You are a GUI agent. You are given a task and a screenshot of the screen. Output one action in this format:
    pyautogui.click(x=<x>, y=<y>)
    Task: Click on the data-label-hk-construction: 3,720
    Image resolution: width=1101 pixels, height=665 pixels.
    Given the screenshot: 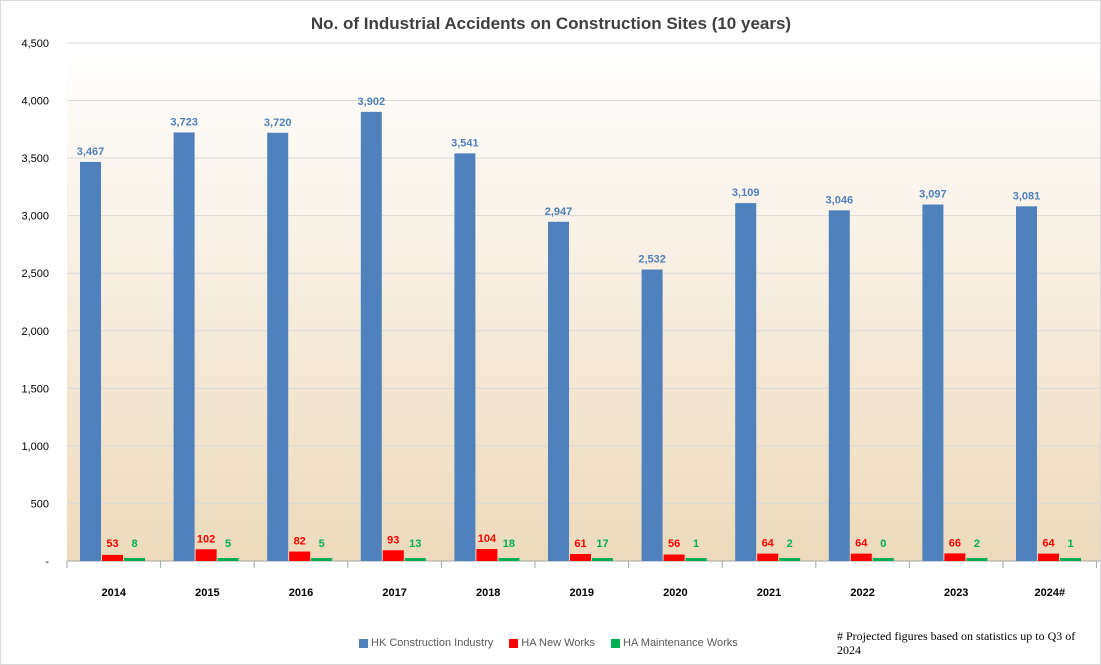 What is the action you would take?
    pyautogui.click(x=278, y=123)
    